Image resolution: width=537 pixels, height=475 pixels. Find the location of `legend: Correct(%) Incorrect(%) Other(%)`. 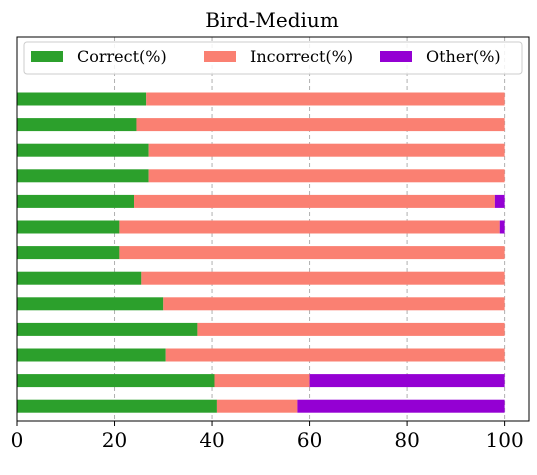

legend: Correct(%) Incorrect(%) Other(%) is located at coordinates (273, 58).